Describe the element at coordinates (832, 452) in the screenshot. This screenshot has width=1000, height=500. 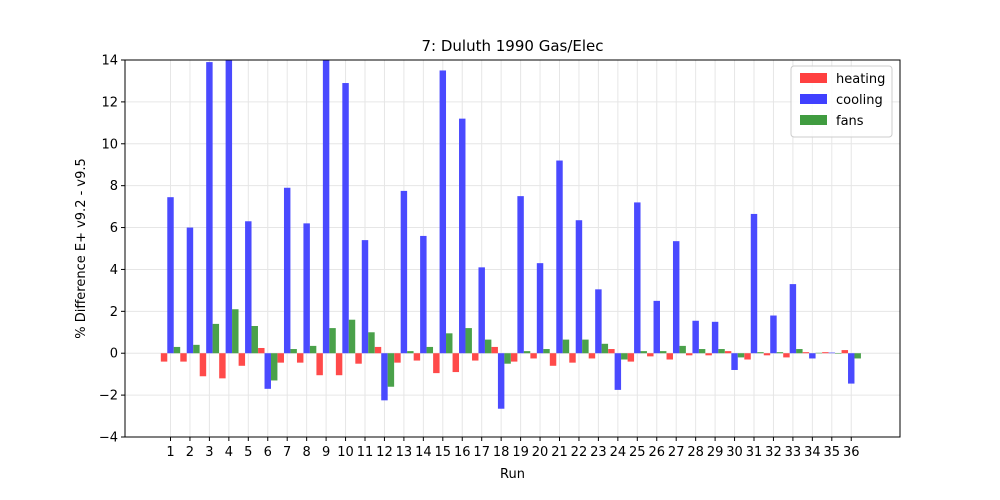
I see `x-tick-label: 35` at that location.